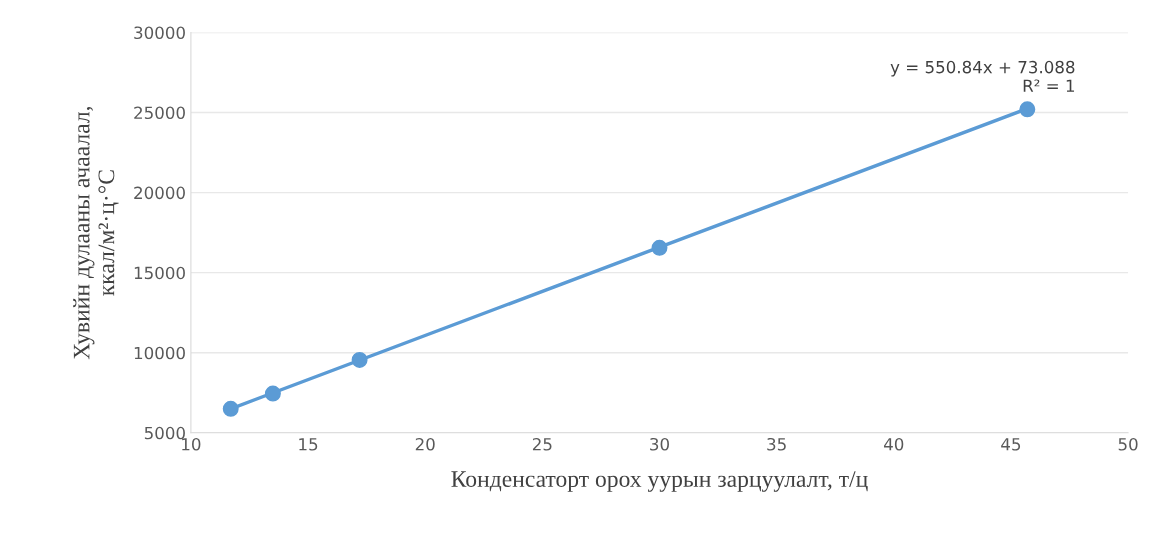  I want to click on annotation: y = 550.84x + 73.088 R² = 1, so click(982, 76).